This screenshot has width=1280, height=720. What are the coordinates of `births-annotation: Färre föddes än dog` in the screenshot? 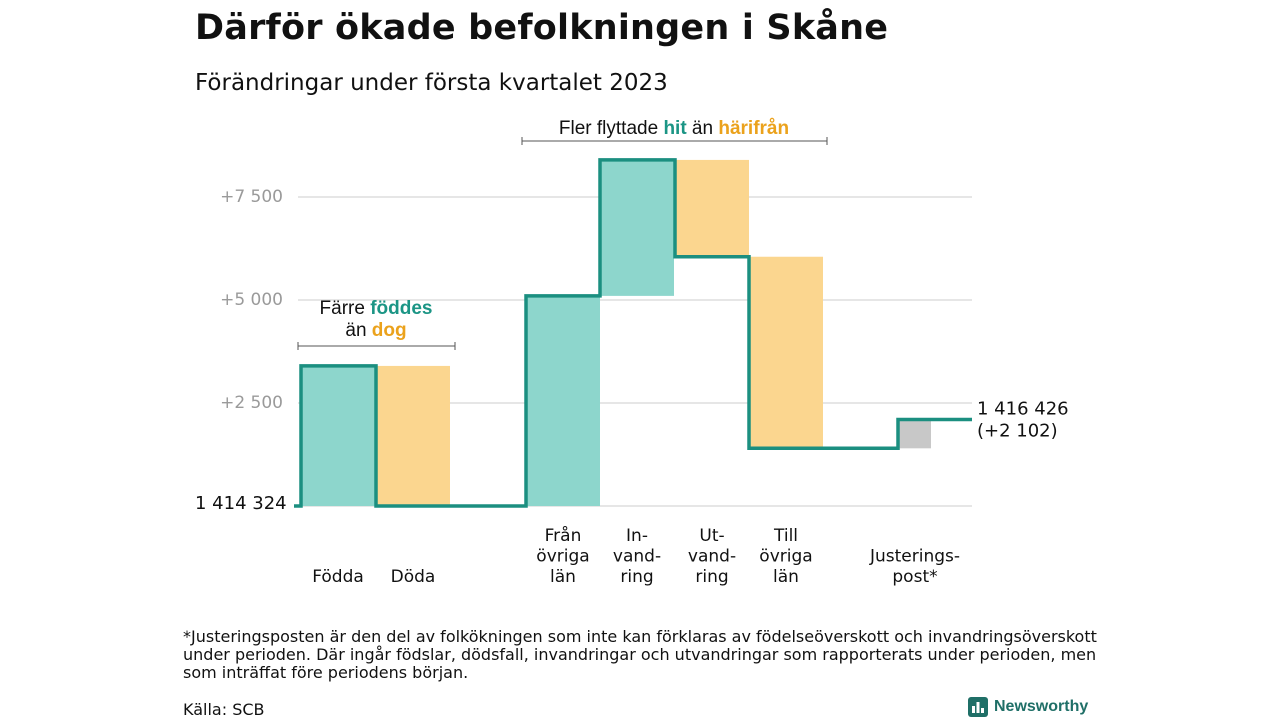 It's located at (376, 324).